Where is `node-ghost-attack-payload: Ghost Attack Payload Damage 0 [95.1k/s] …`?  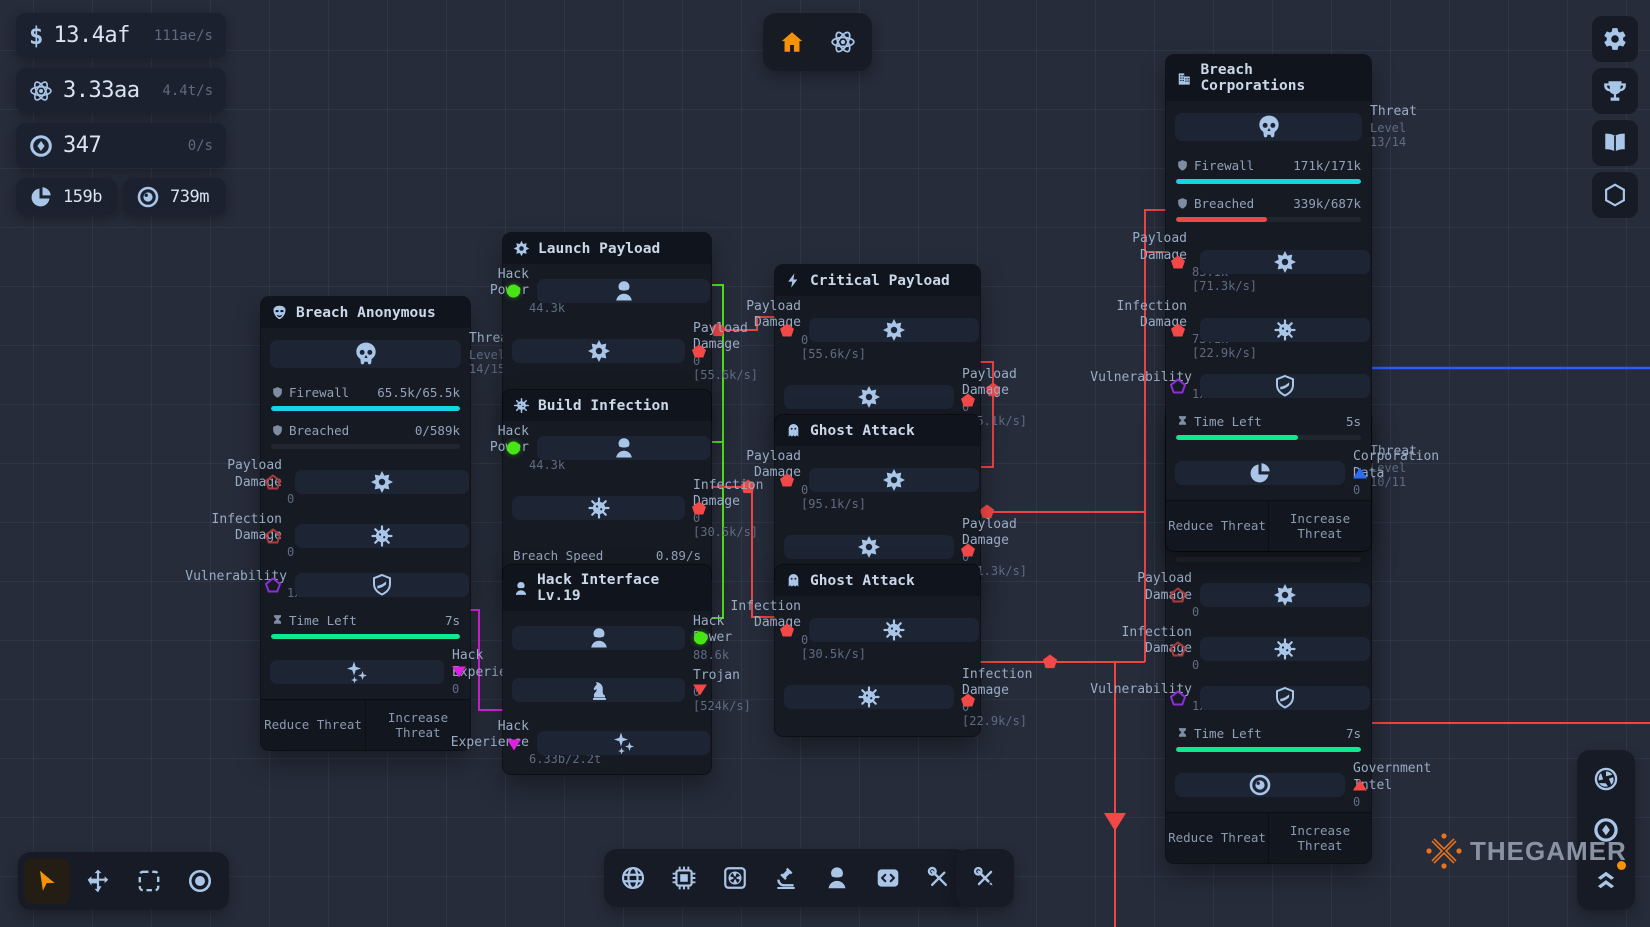
node-ghost-attack-payload: Ghost Attack Payload Damage 0 [95.1k/s] … is located at coordinates (886, 500).